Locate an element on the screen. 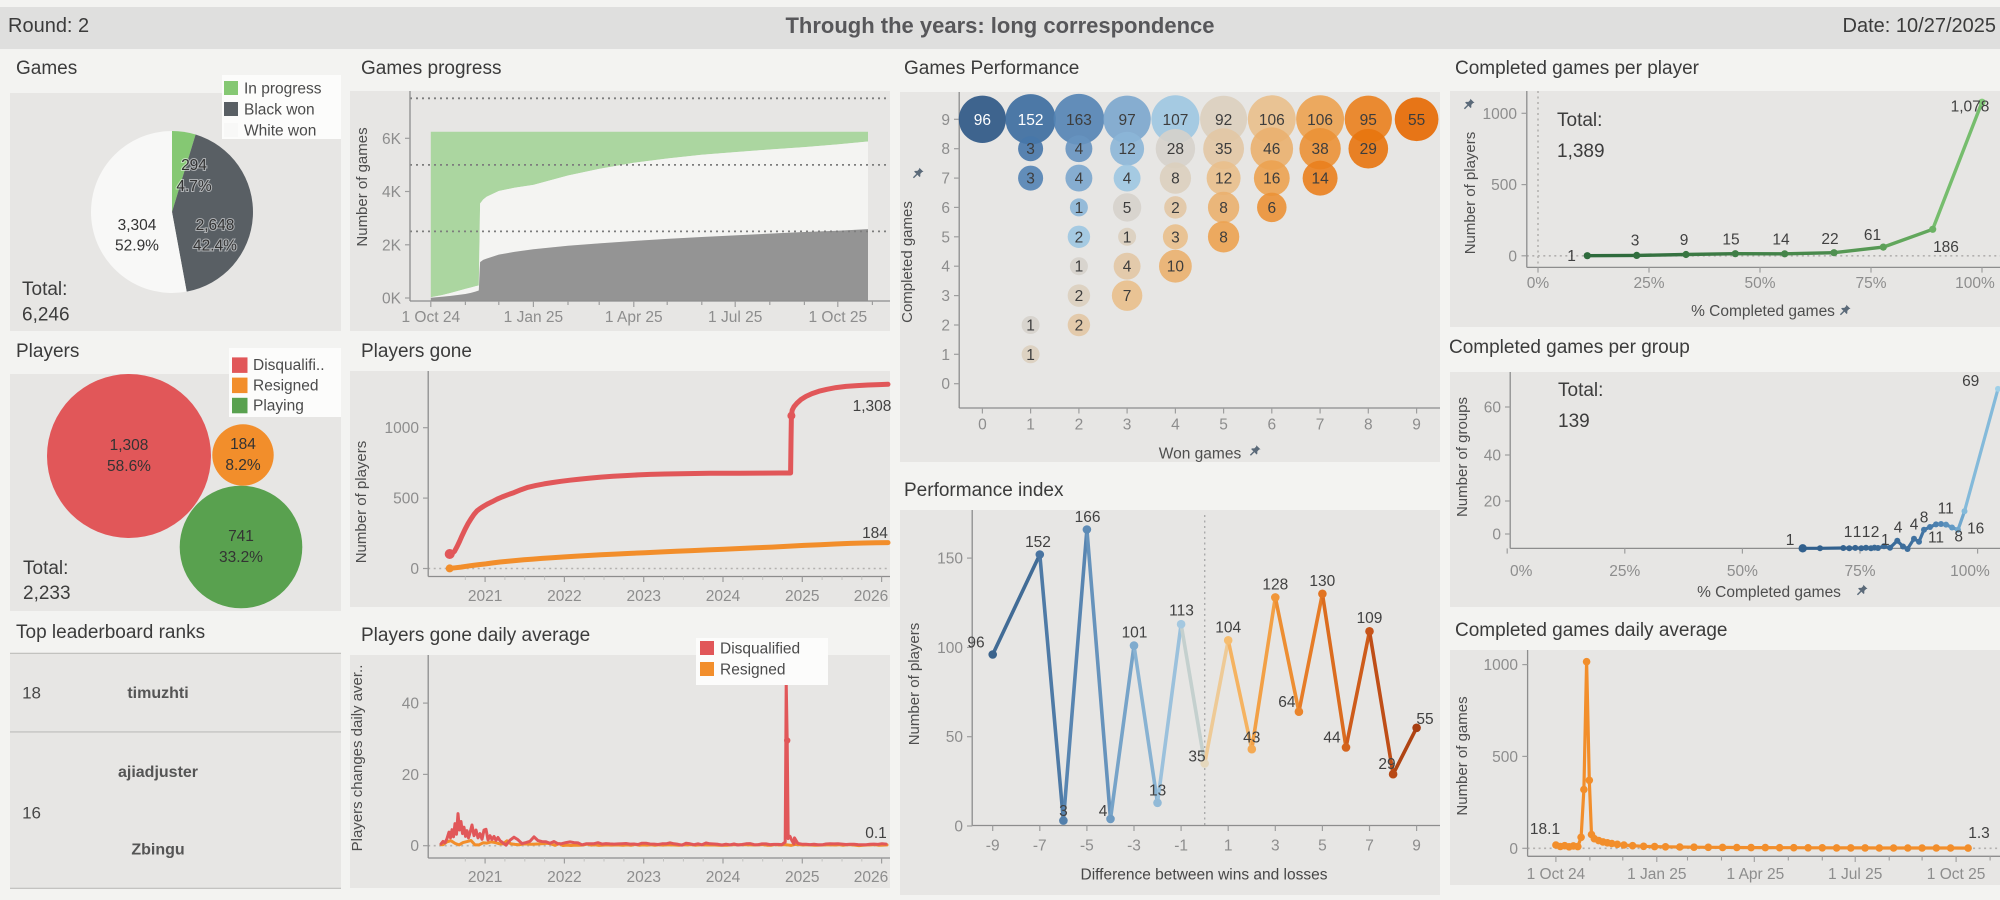 The height and width of the screenshot is (900, 2000). svg-text: Black won is located at coordinates (279, 110).